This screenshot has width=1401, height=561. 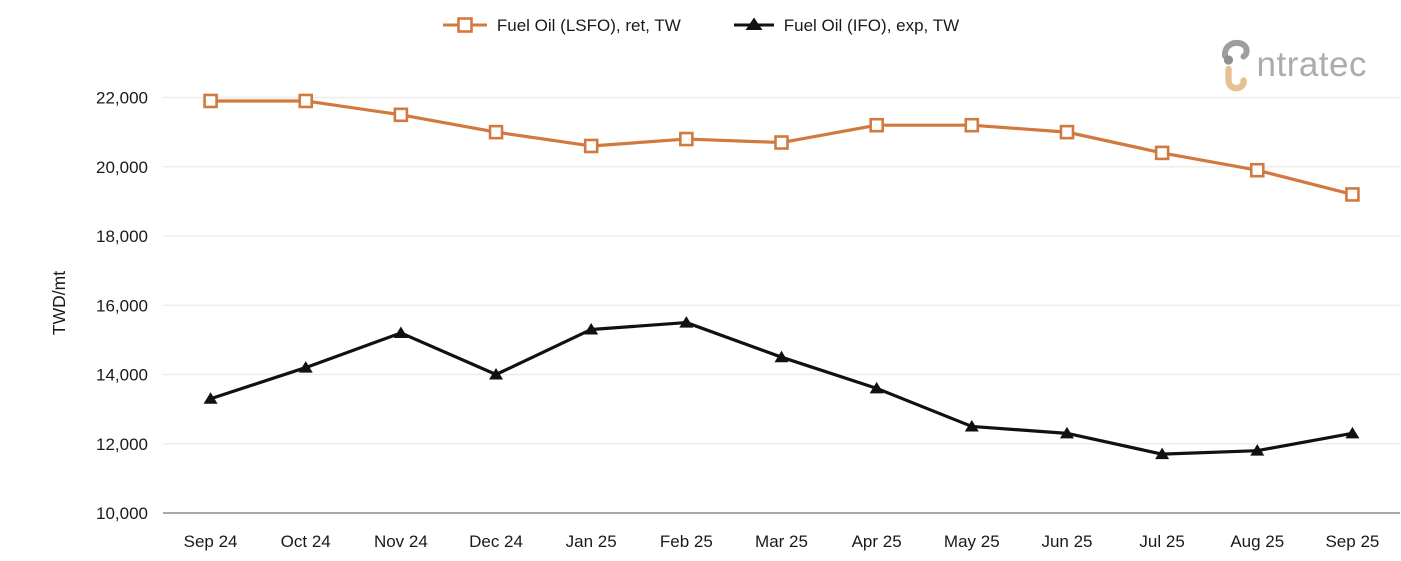 What do you see at coordinates (1066, 541) in the screenshot?
I see `x-tick-label: Jun 25` at bounding box center [1066, 541].